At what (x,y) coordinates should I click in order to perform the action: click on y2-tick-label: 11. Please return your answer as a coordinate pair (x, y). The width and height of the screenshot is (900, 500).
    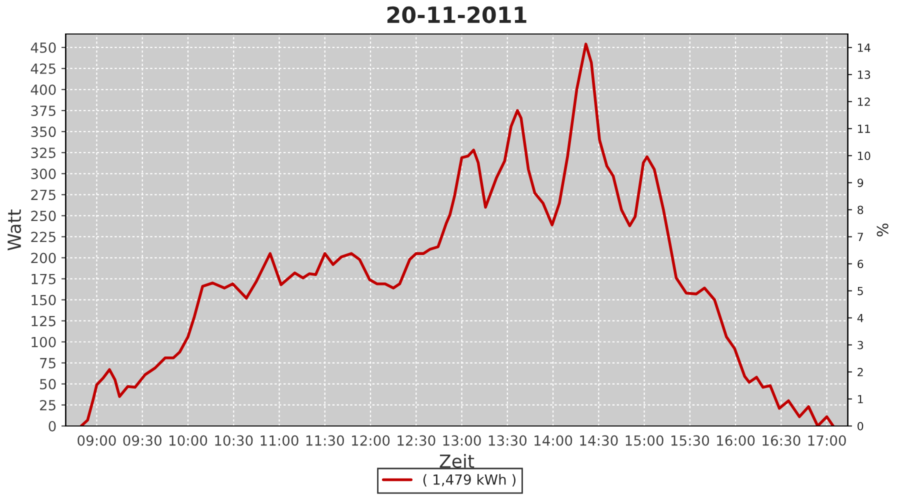
    Looking at the image, I should click on (864, 128).